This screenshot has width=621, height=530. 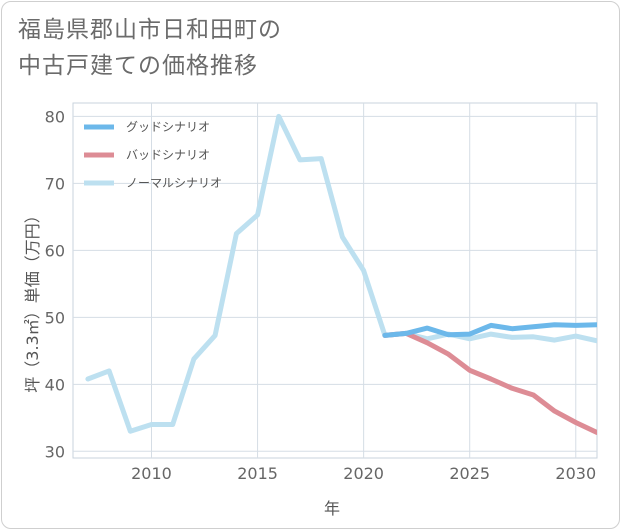 I want to click on legend-label-1: バッドシナリオ, so click(x=168, y=155).